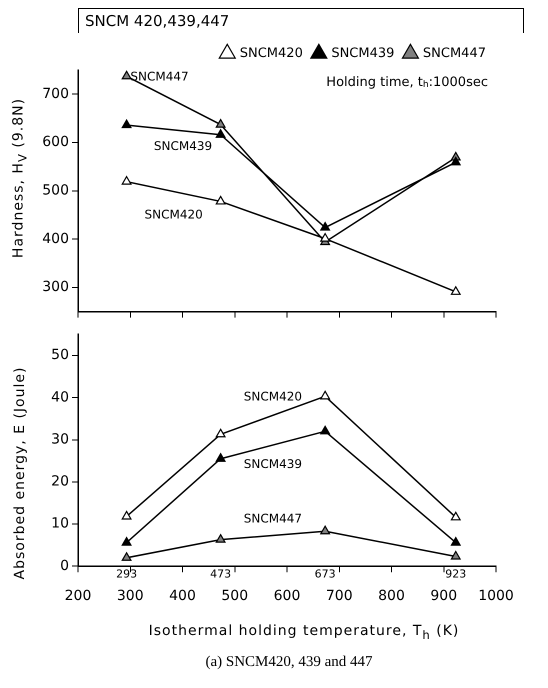 This screenshot has height=688, width=548. I want to click on y-tick-label: 30, so click(60, 439).